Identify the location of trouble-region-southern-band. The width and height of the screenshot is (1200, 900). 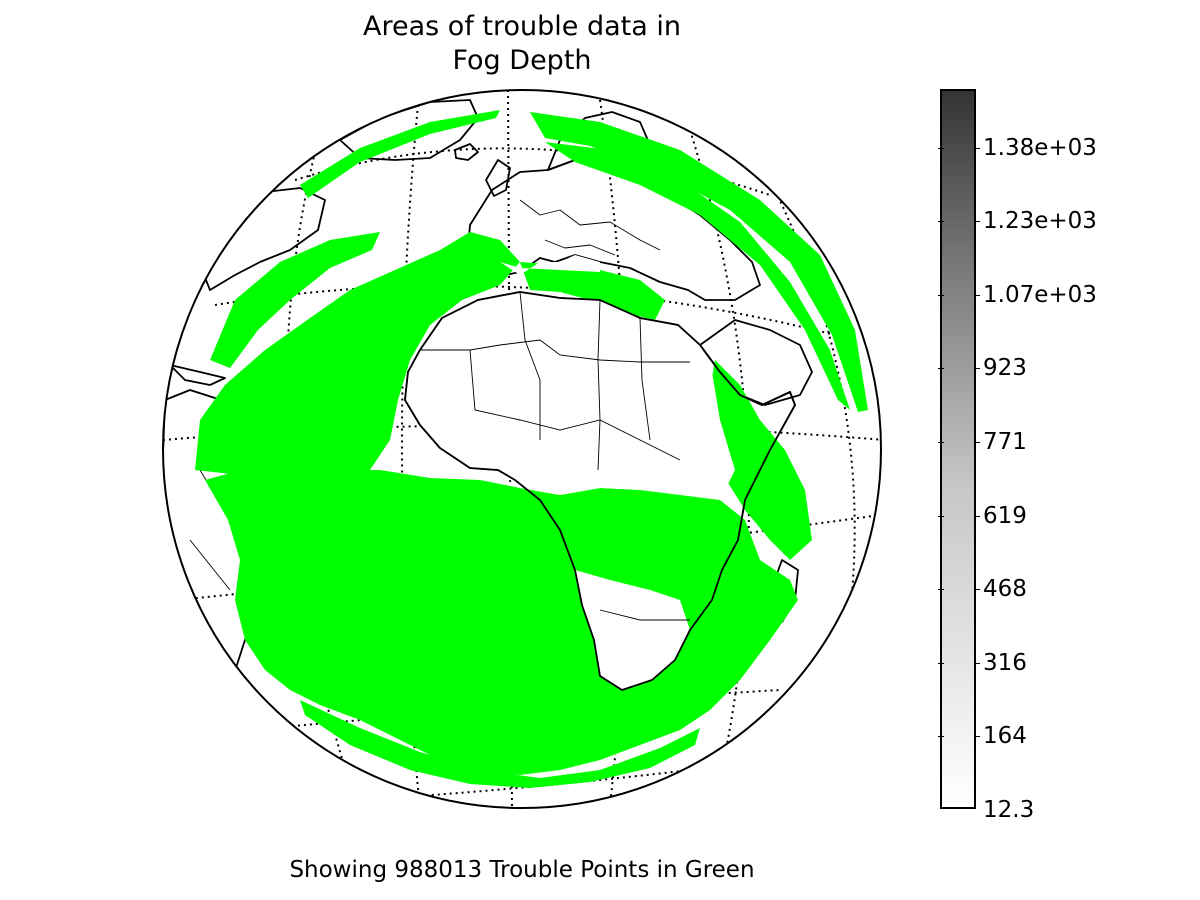
(500, 744).